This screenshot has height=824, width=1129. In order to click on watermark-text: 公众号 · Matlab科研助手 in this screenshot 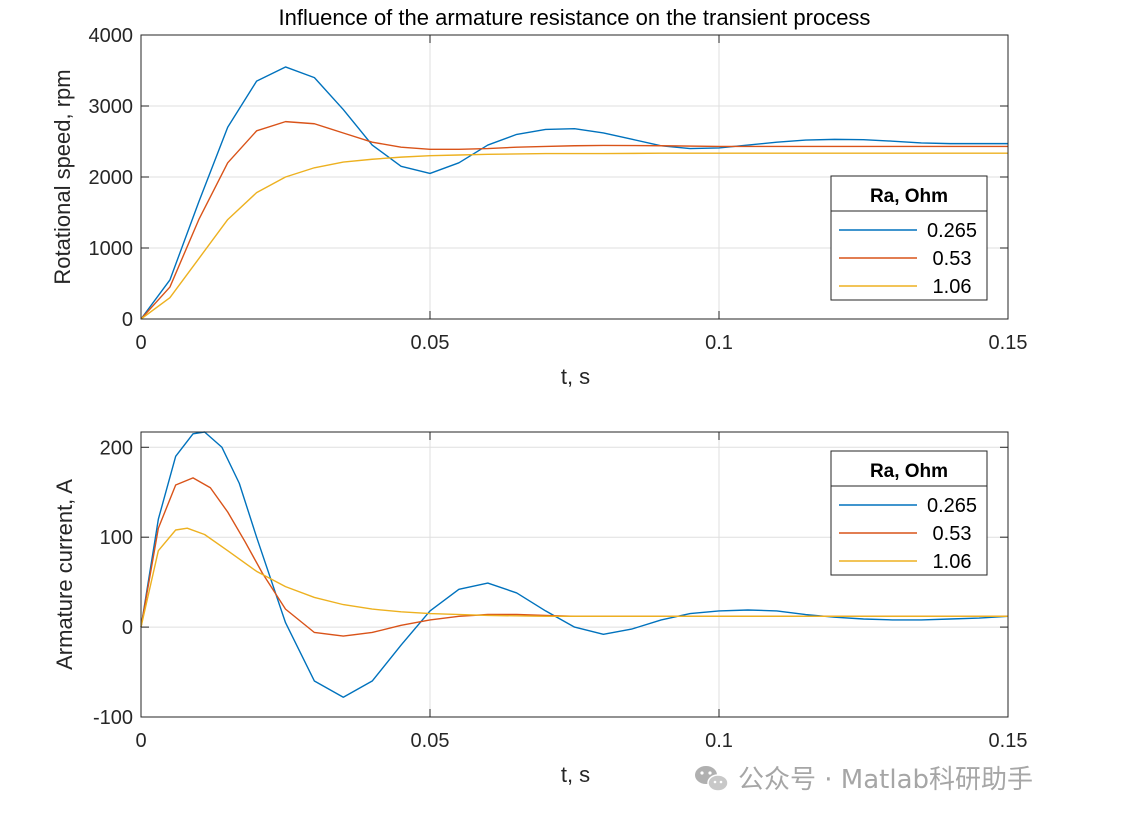, I will do `click(885, 780)`.